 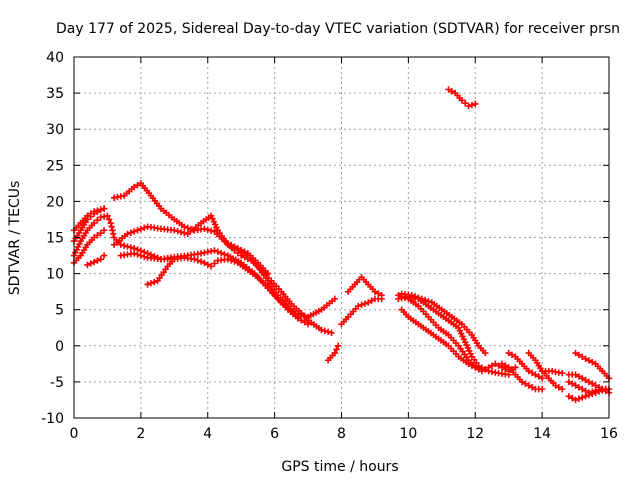 I want to click on y-tick-label: 10, so click(x=55, y=275).